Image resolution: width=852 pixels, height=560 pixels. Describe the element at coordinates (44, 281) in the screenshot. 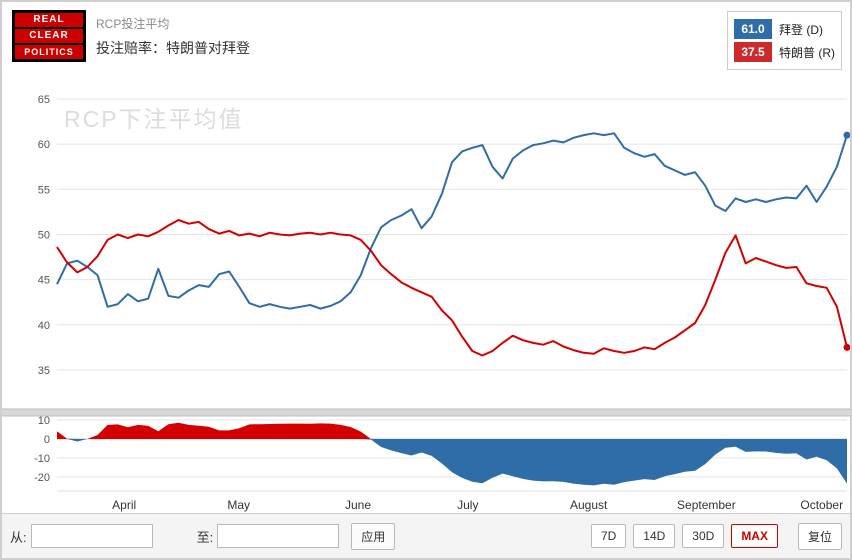

I see `ytick-main: 45` at that location.